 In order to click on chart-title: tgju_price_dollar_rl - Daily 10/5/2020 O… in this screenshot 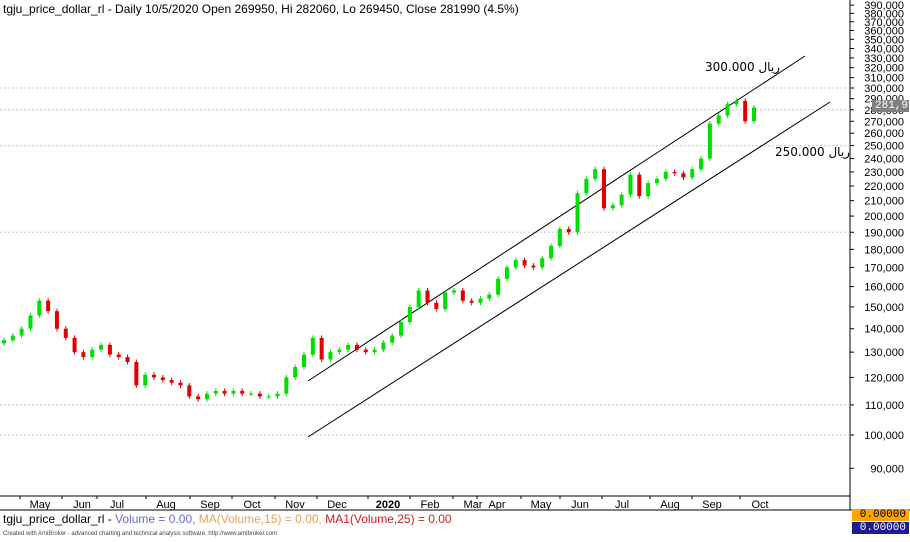, I will do `click(261, 9)`.